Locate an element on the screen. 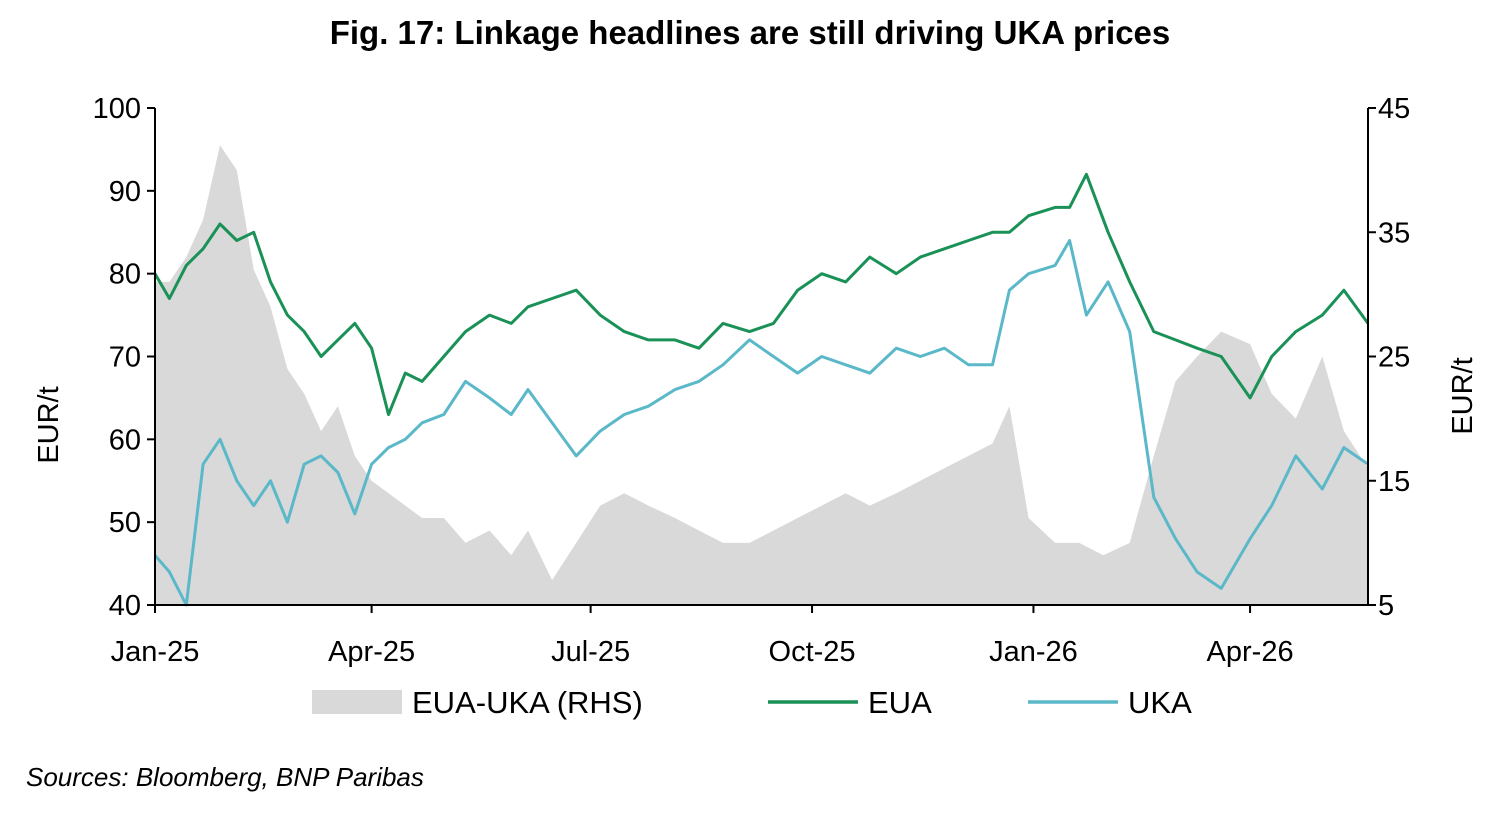  legend-label-uka: UKA is located at coordinates (1160, 702).